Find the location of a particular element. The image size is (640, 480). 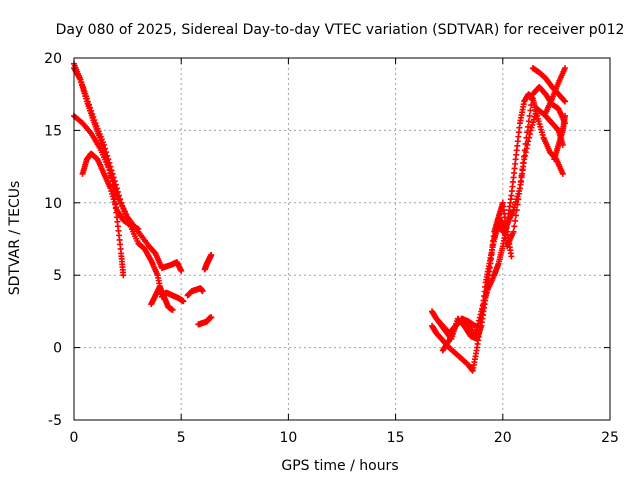

series-track-n is located at coordinates (548, 85).